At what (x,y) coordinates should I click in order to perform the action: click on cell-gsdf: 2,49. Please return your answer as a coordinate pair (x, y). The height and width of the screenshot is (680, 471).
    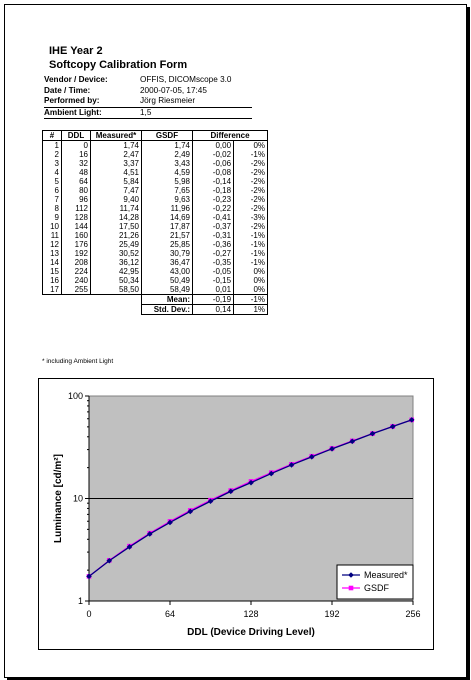
    Looking at the image, I should click on (167, 154).